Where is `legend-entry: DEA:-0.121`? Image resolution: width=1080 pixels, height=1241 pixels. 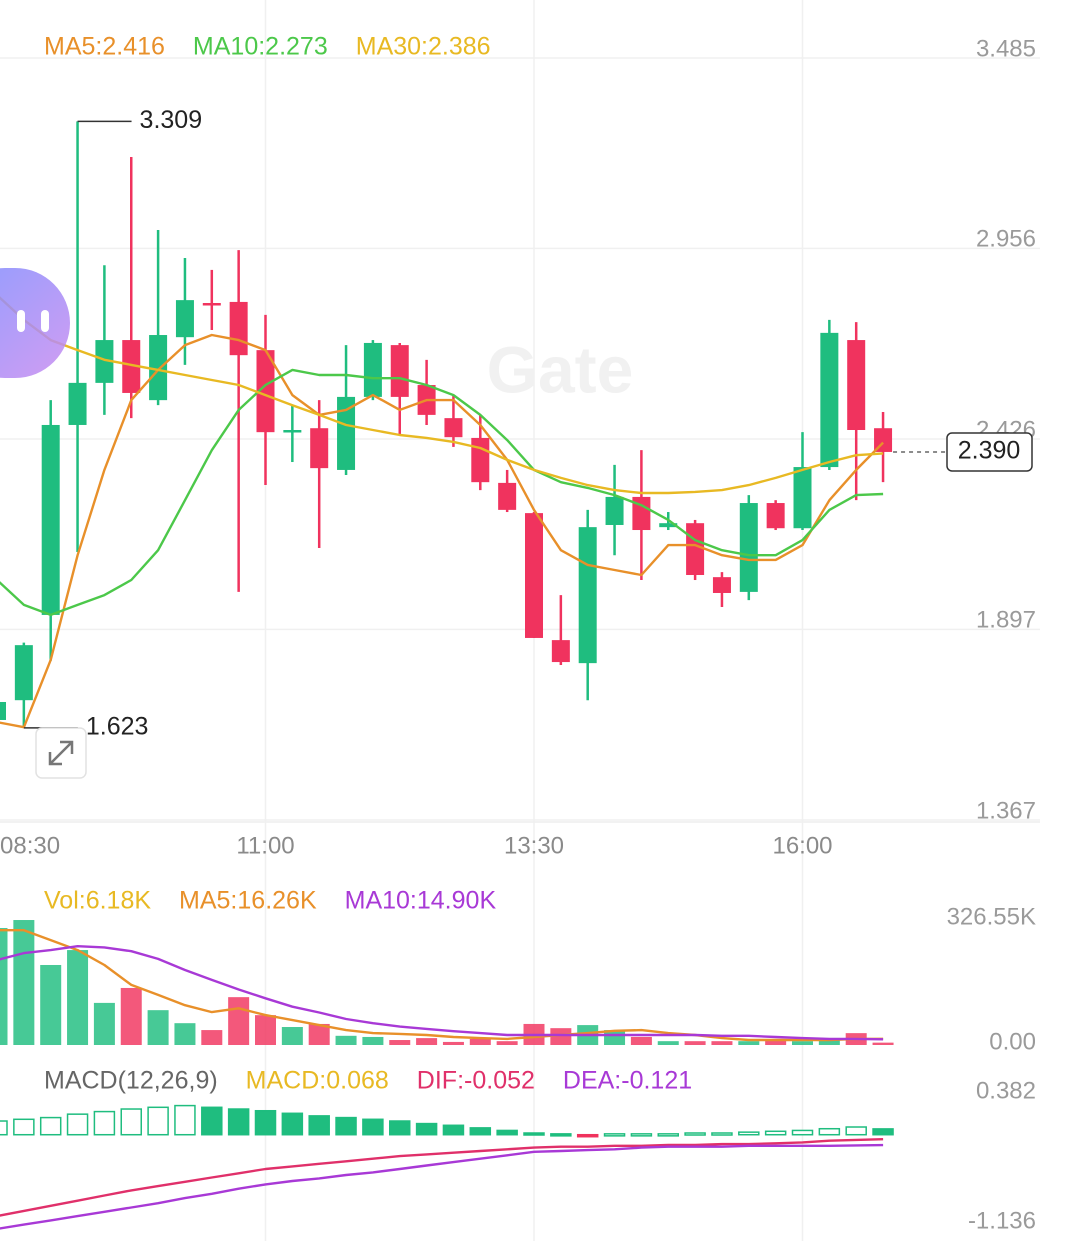 legend-entry: DEA:-0.121 is located at coordinates (627, 1081).